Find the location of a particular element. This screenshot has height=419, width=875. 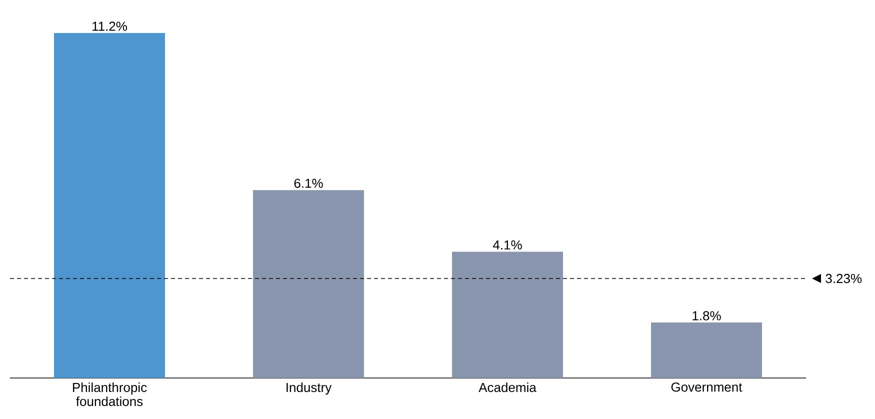

data-label: 11.2% is located at coordinates (109, 26).